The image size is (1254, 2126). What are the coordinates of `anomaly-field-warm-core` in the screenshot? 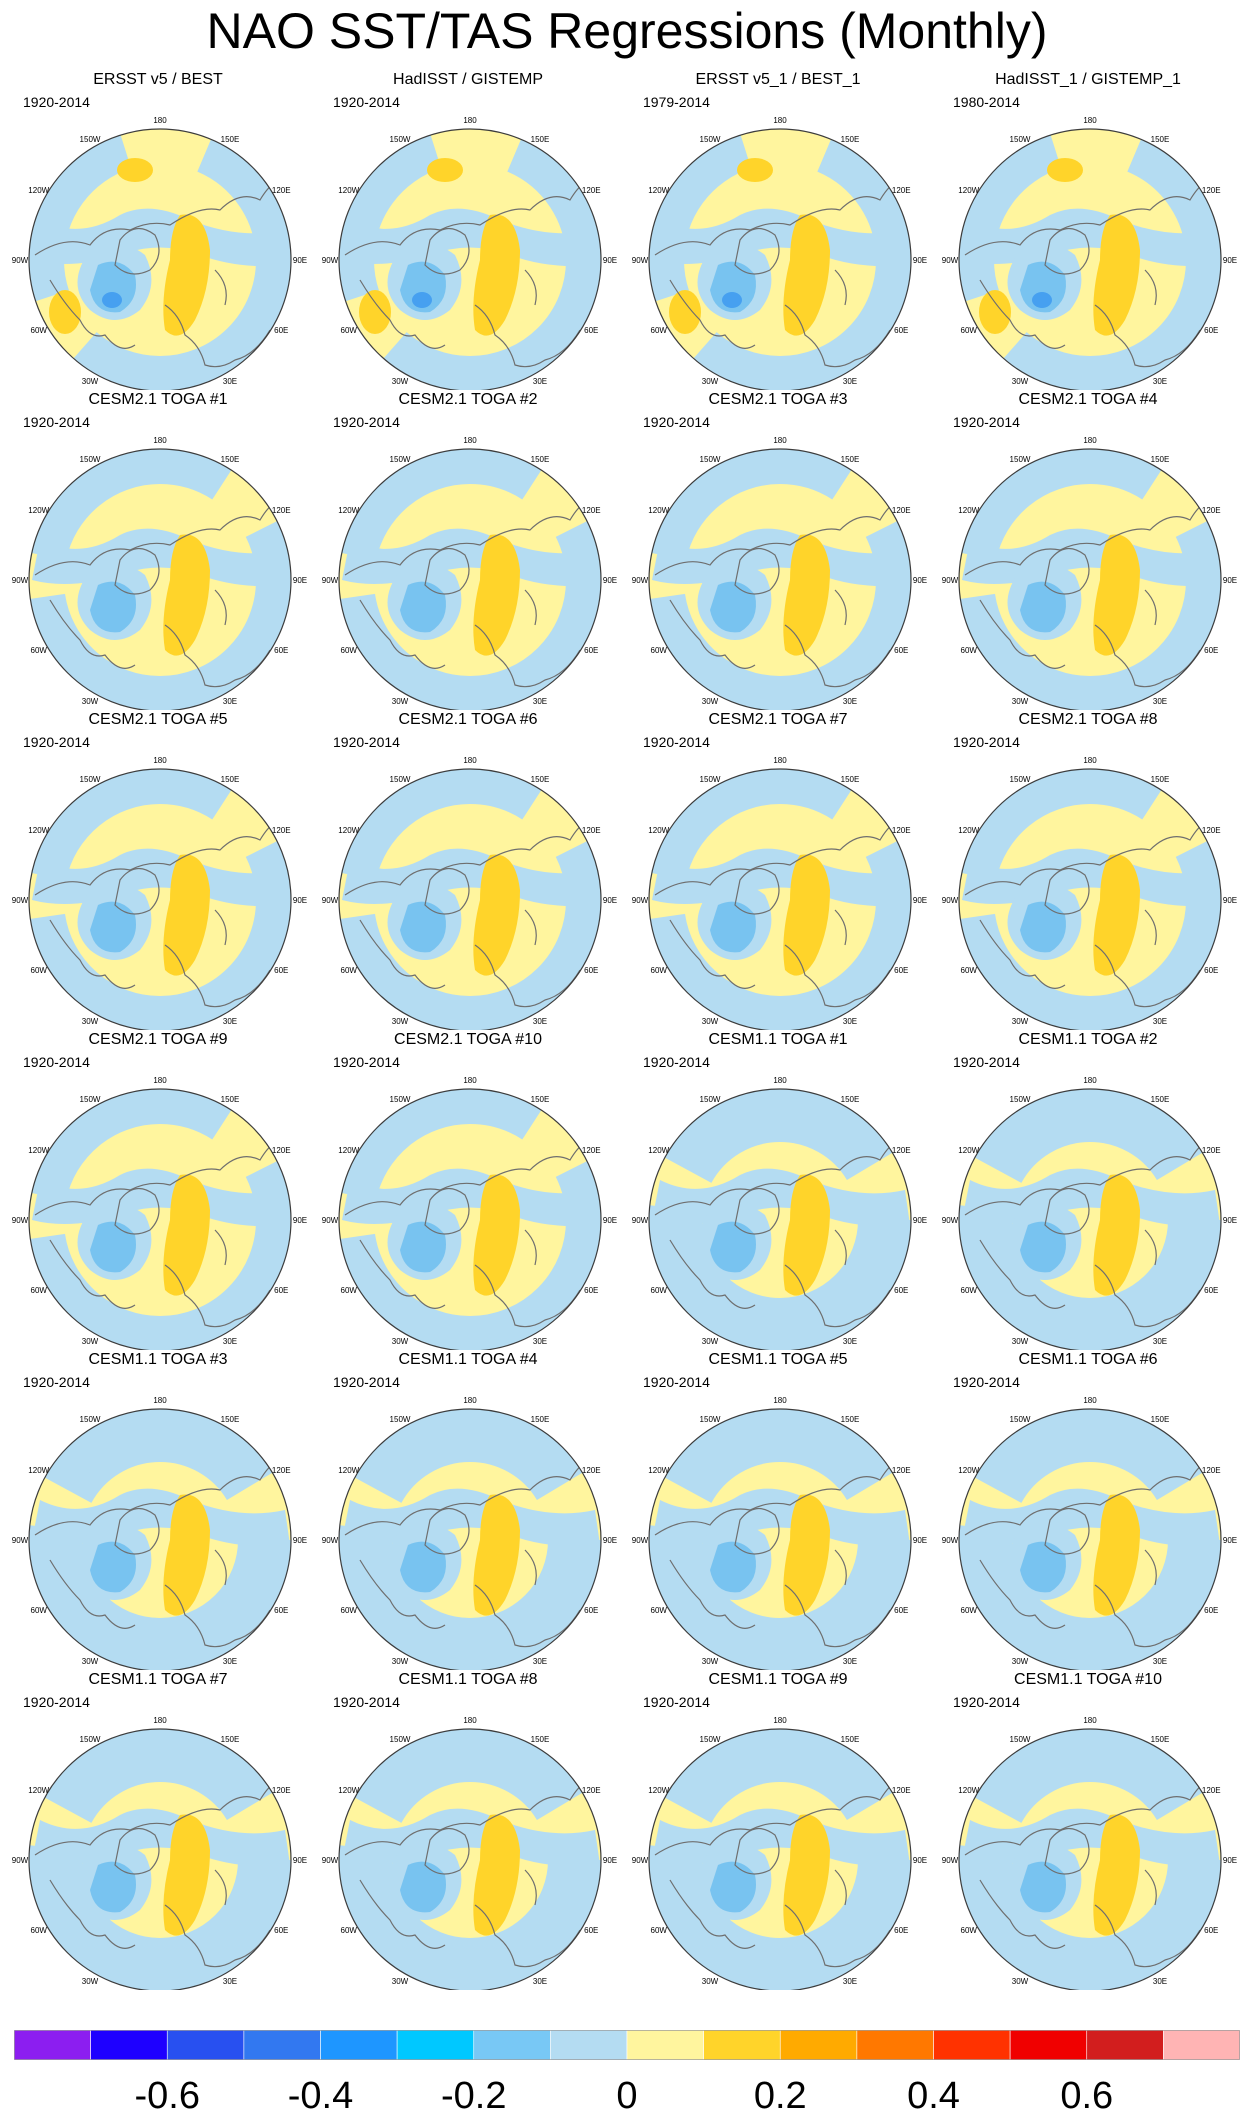 It's located at (755, 170).